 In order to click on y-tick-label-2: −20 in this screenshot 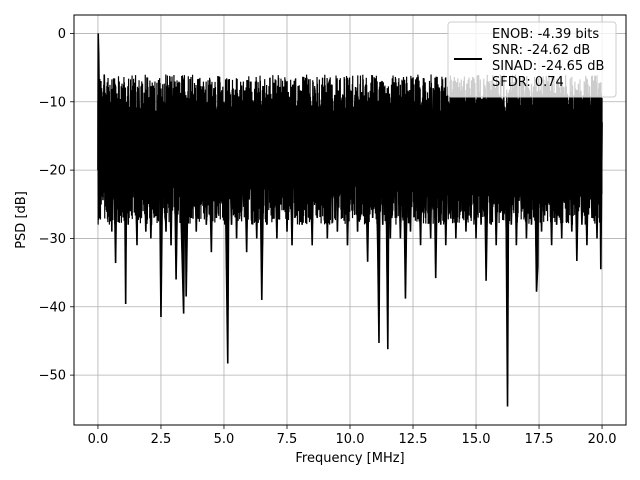, I will do `click(52, 171)`.